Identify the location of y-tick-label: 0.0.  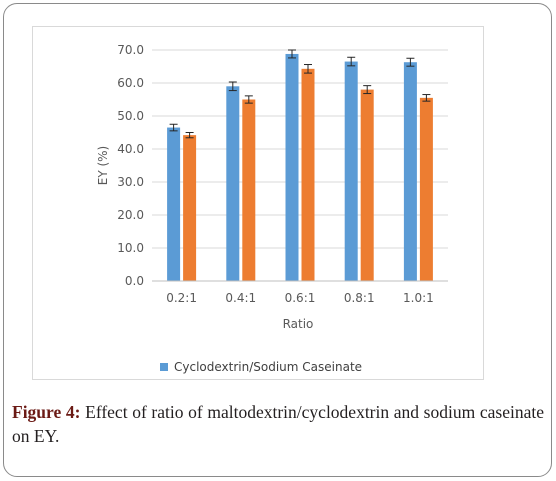
(134, 281).